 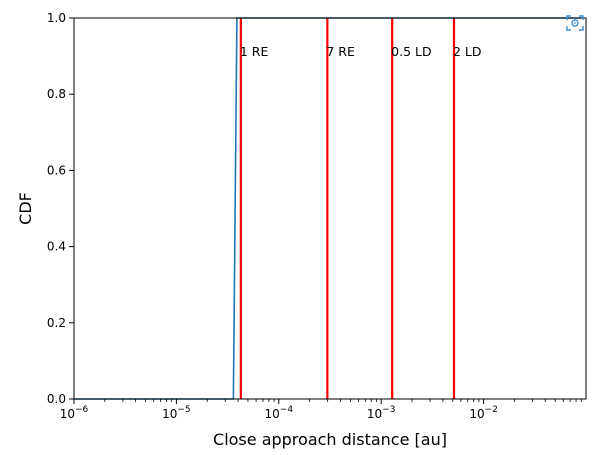 I want to click on x-tick-label: 10⁻³, so click(x=381, y=413).